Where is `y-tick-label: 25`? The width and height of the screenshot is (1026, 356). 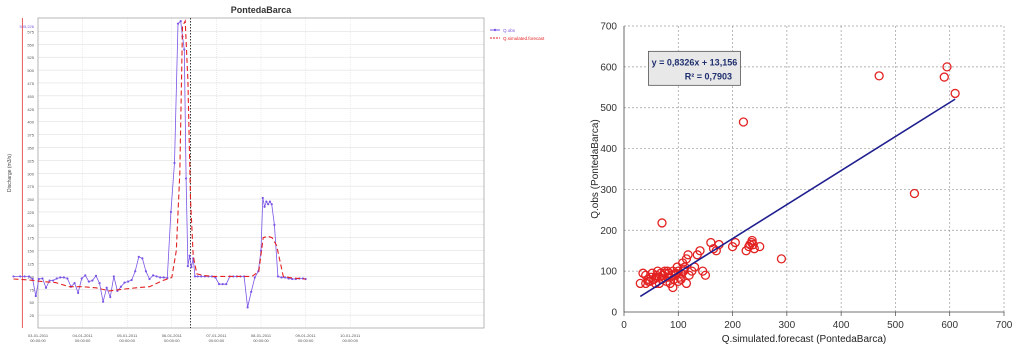
y-tick-label: 25 is located at coordinates (32, 315).